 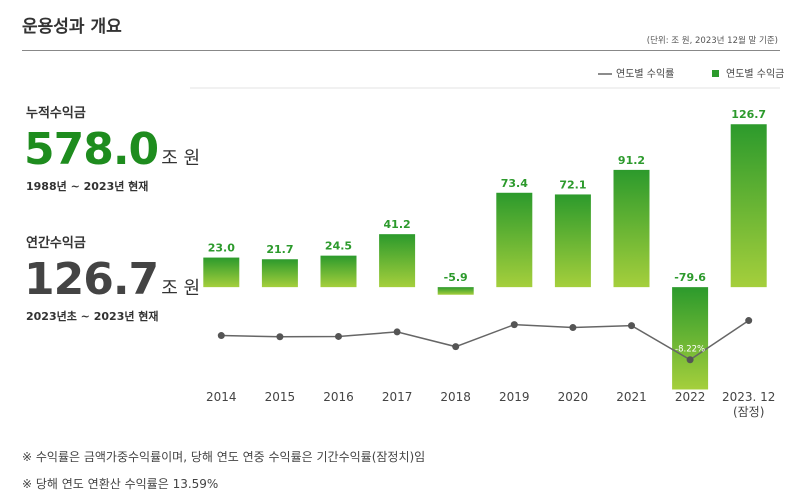 I want to click on x-tick-label: 2021, so click(x=631, y=397).